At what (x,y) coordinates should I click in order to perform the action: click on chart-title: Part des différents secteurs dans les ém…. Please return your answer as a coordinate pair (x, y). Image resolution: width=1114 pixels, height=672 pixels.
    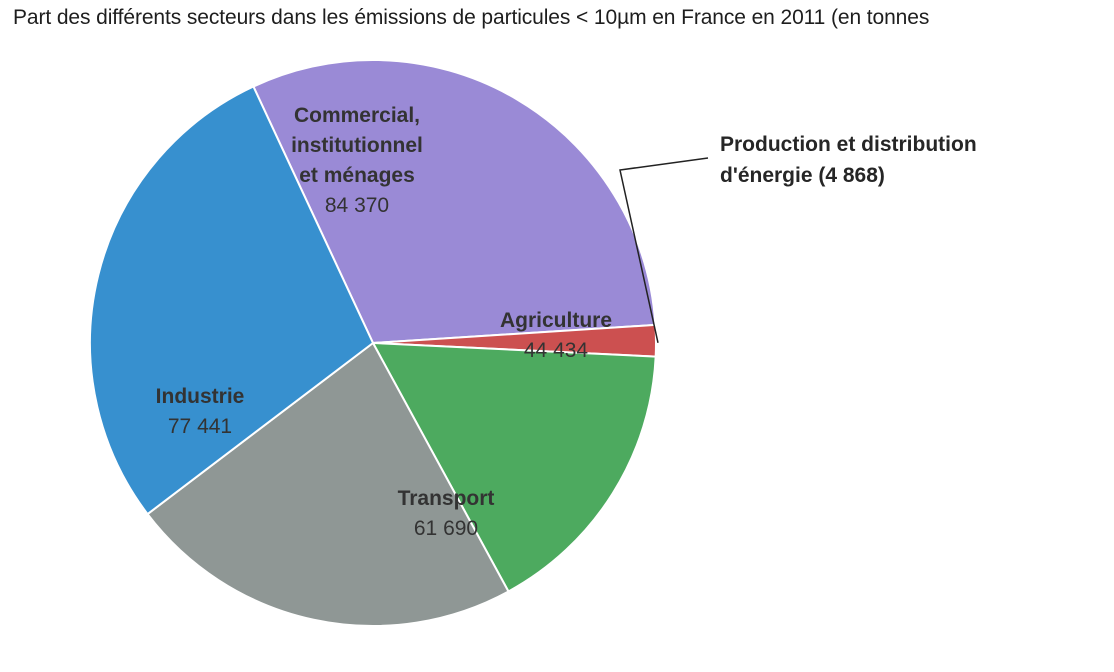
    Looking at the image, I should click on (471, 17).